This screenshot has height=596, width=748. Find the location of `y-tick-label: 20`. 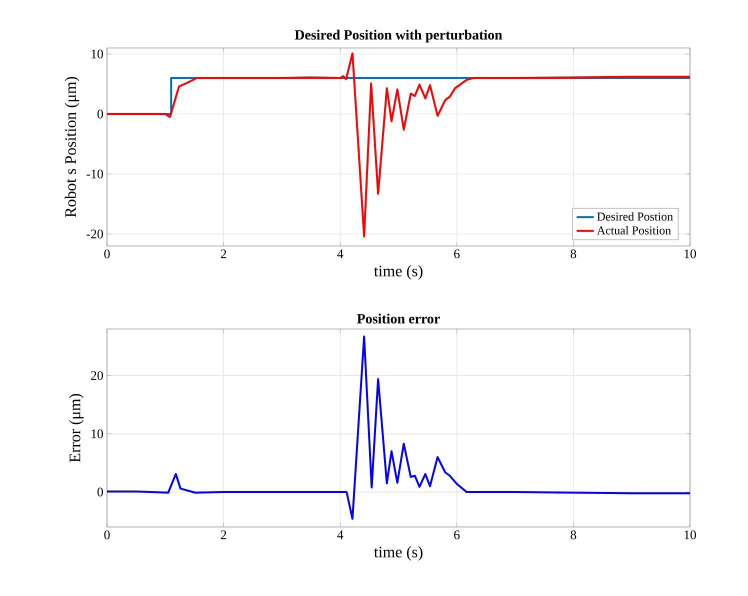

y-tick-label: 20 is located at coordinates (97, 375).